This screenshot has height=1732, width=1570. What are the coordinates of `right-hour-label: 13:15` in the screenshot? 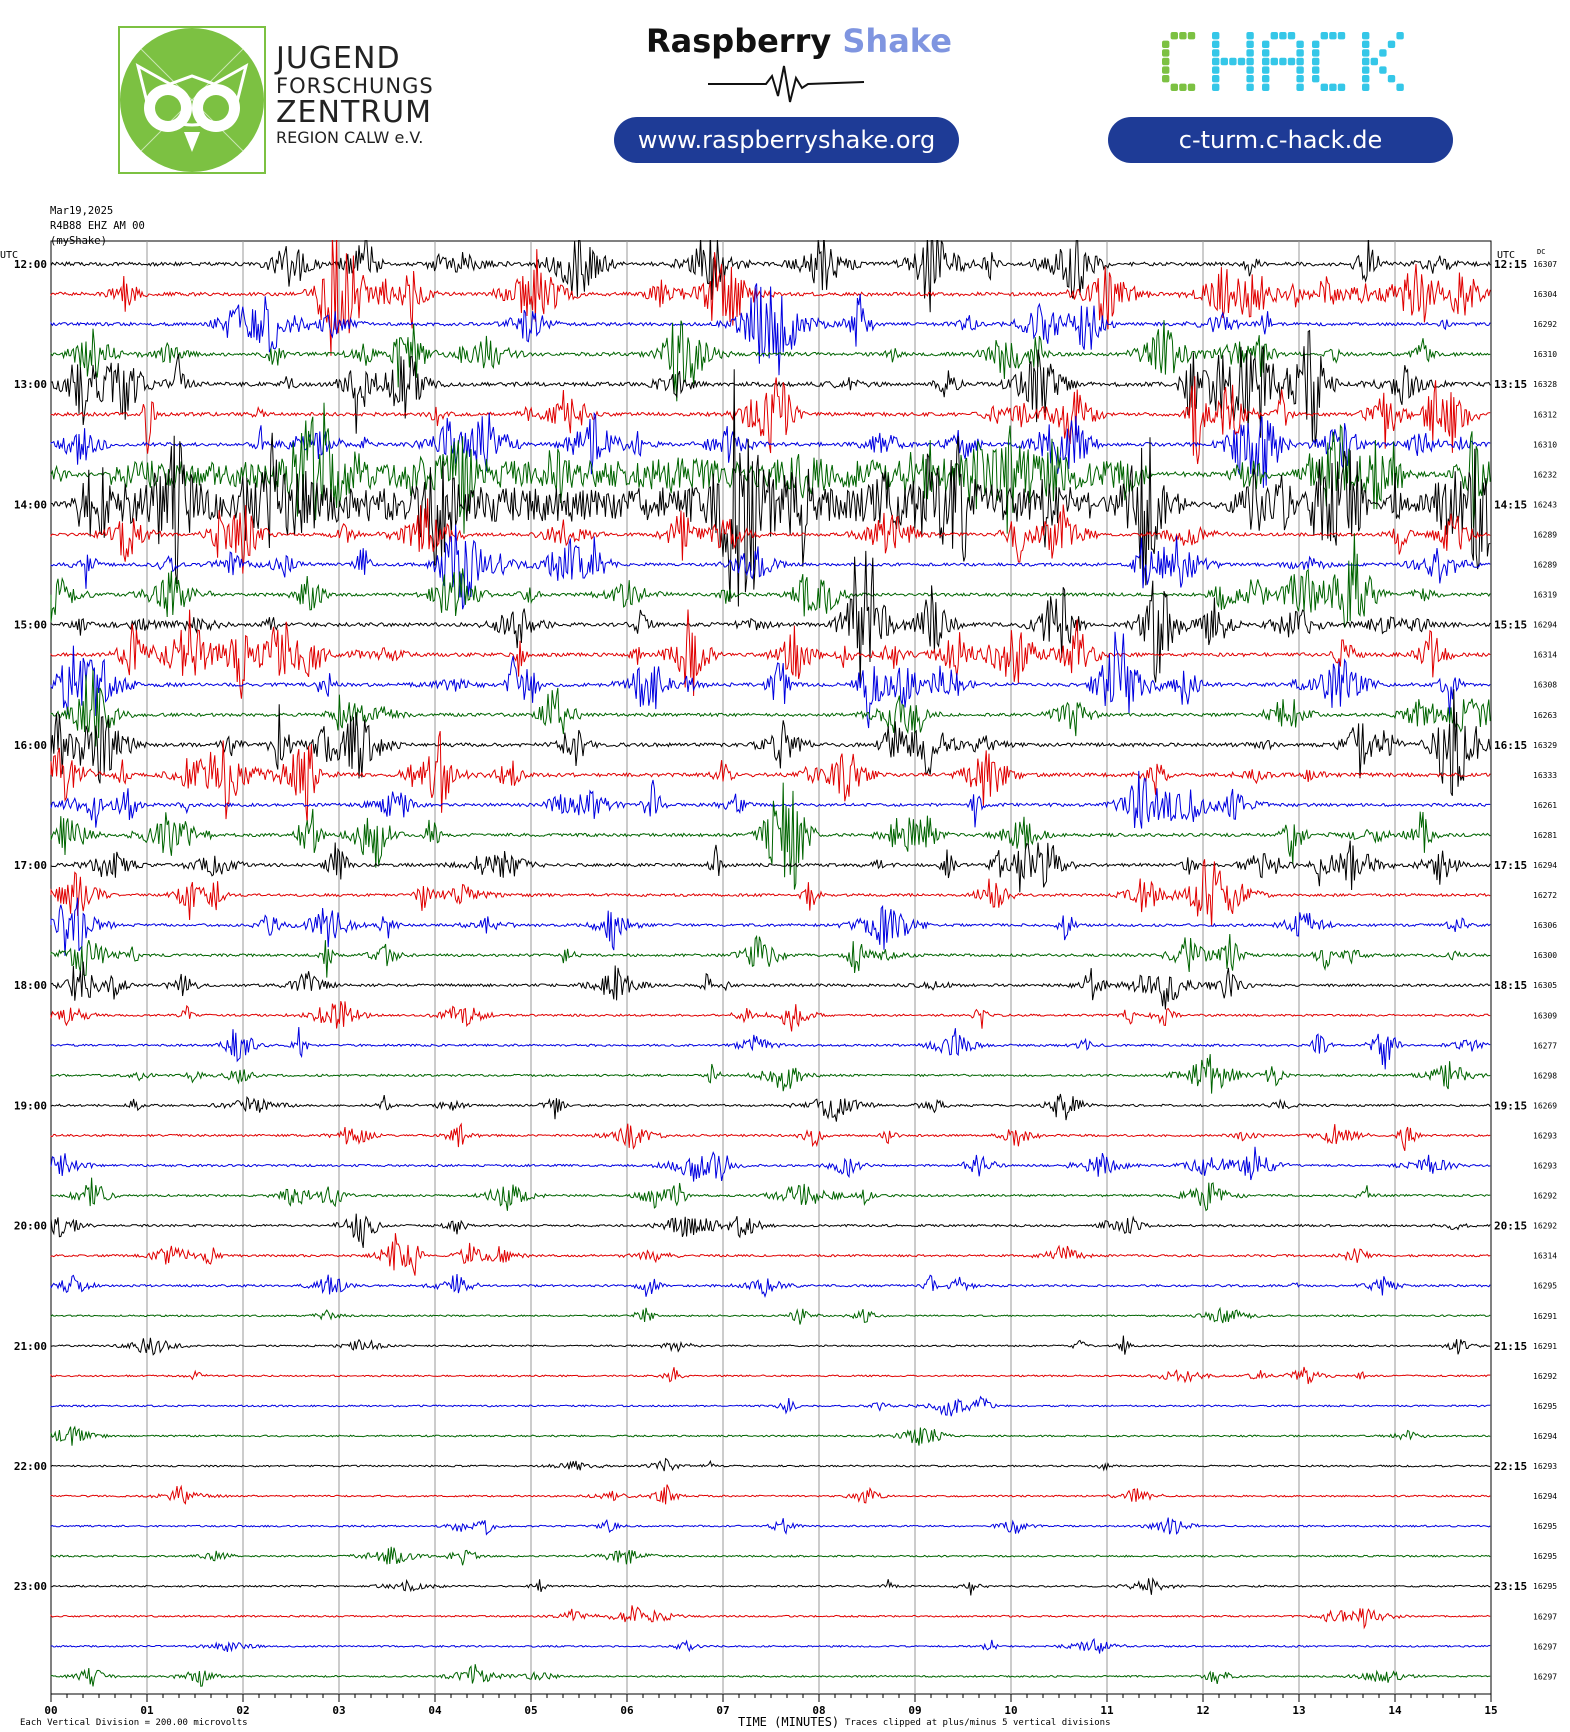 It's located at (1510, 384).